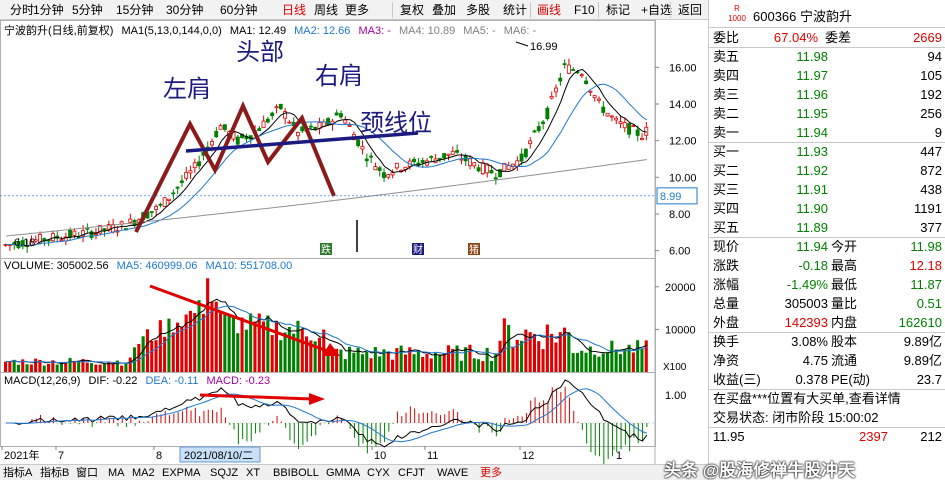  I want to click on indicator-tab-0: 指标A, so click(18, 473).